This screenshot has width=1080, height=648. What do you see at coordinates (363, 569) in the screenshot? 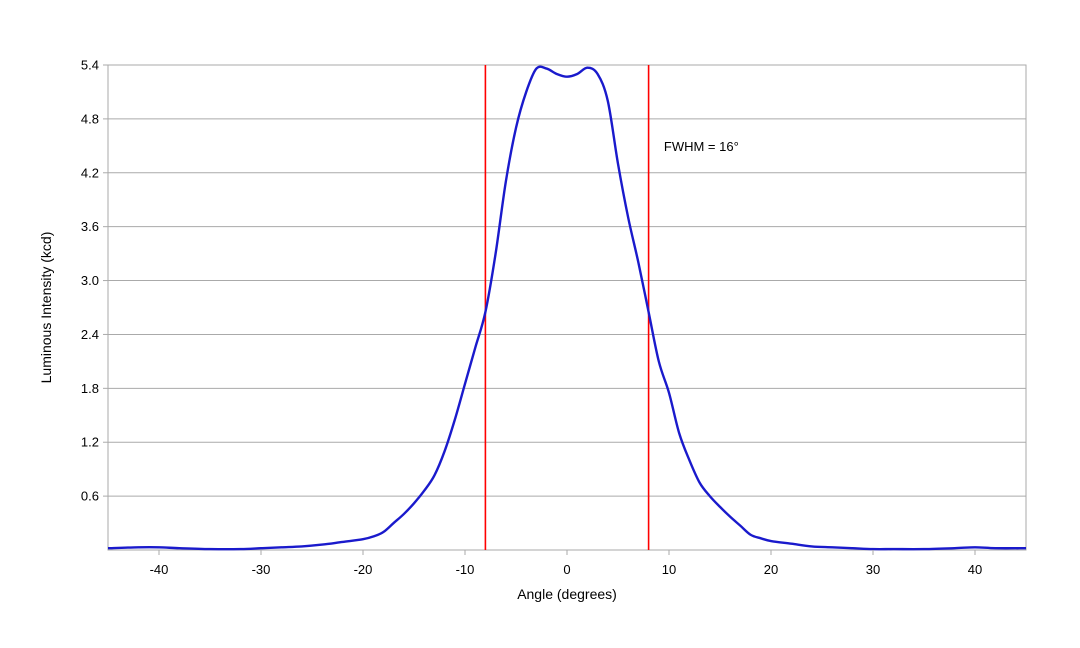
I see `x-tick-label: -20` at bounding box center [363, 569].